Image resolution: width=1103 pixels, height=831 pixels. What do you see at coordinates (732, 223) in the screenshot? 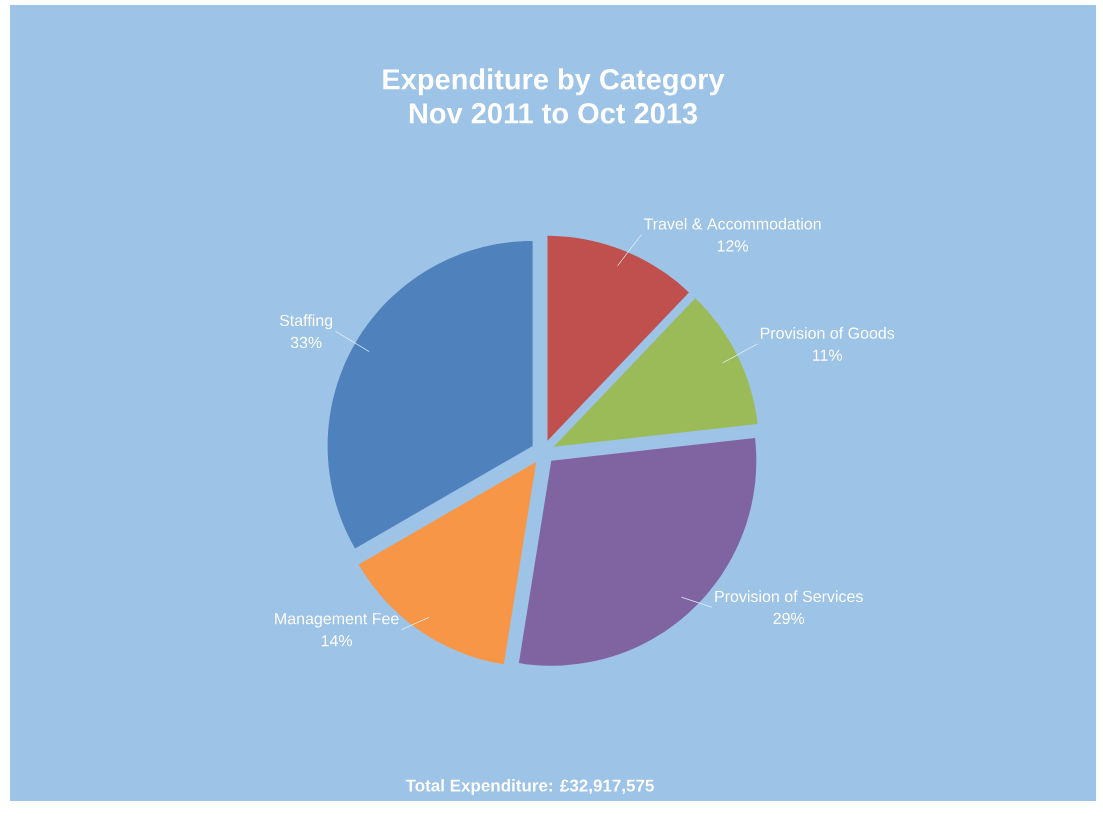
I see `slice-label: Travel & Accommodation` at bounding box center [732, 223].